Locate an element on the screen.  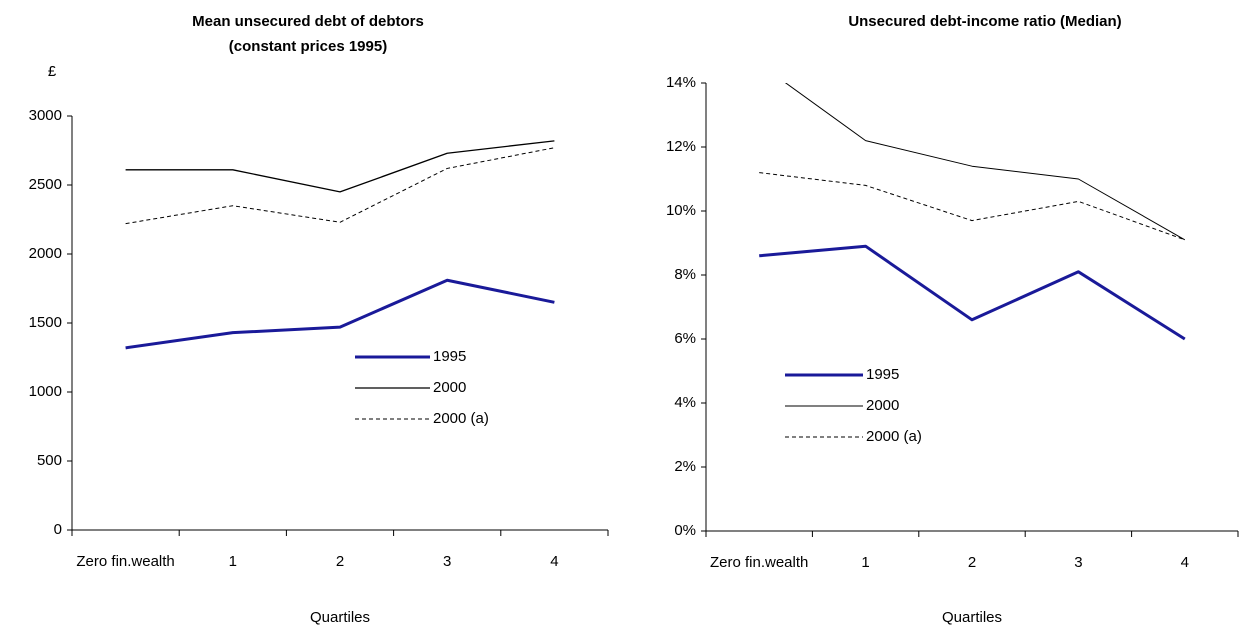
chart-title: Mean unsecured debt of debtors is located at coordinates (308, 21).